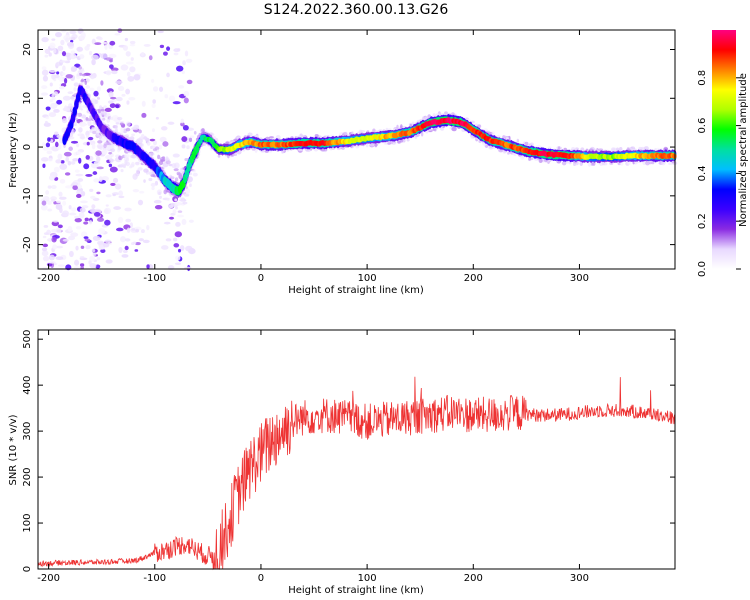  Describe the element at coordinates (579, 578) in the screenshot. I see `x-tick-label: 300` at that location.